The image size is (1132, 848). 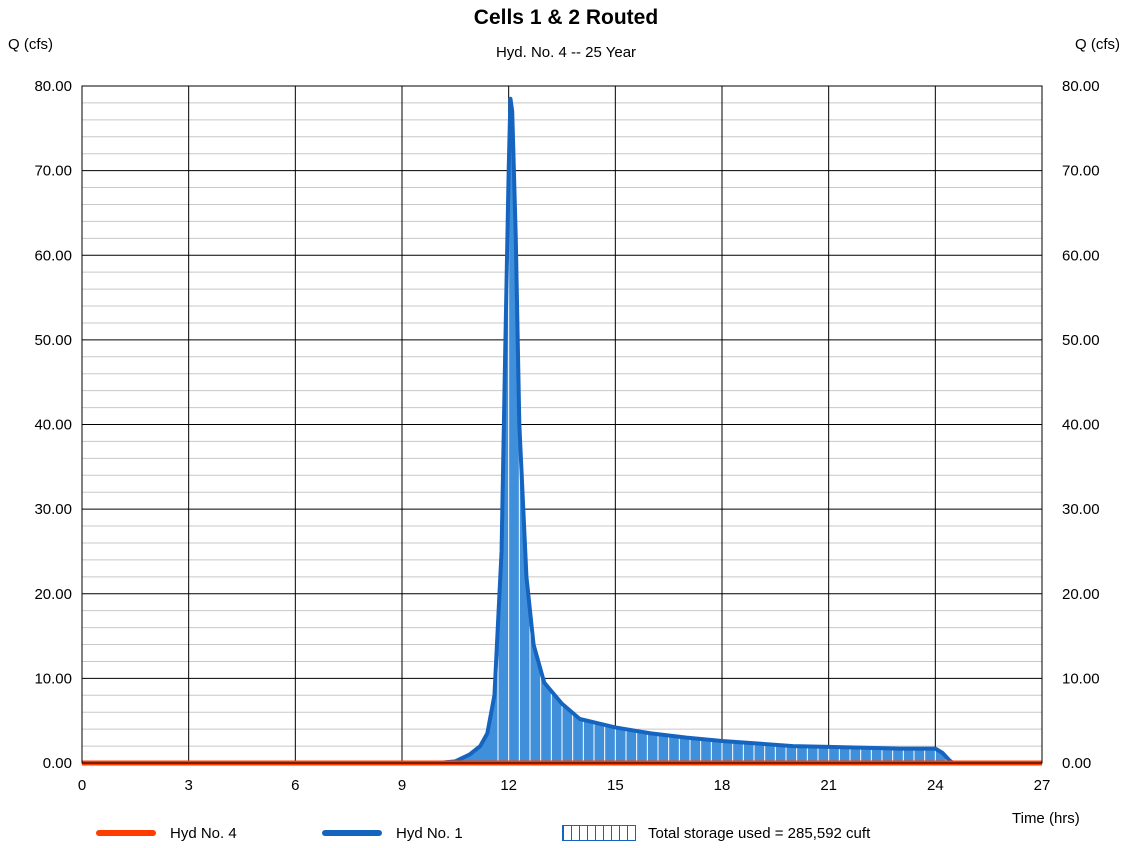 What do you see at coordinates (615, 785) in the screenshot?
I see `x-tick-label: 15` at bounding box center [615, 785].